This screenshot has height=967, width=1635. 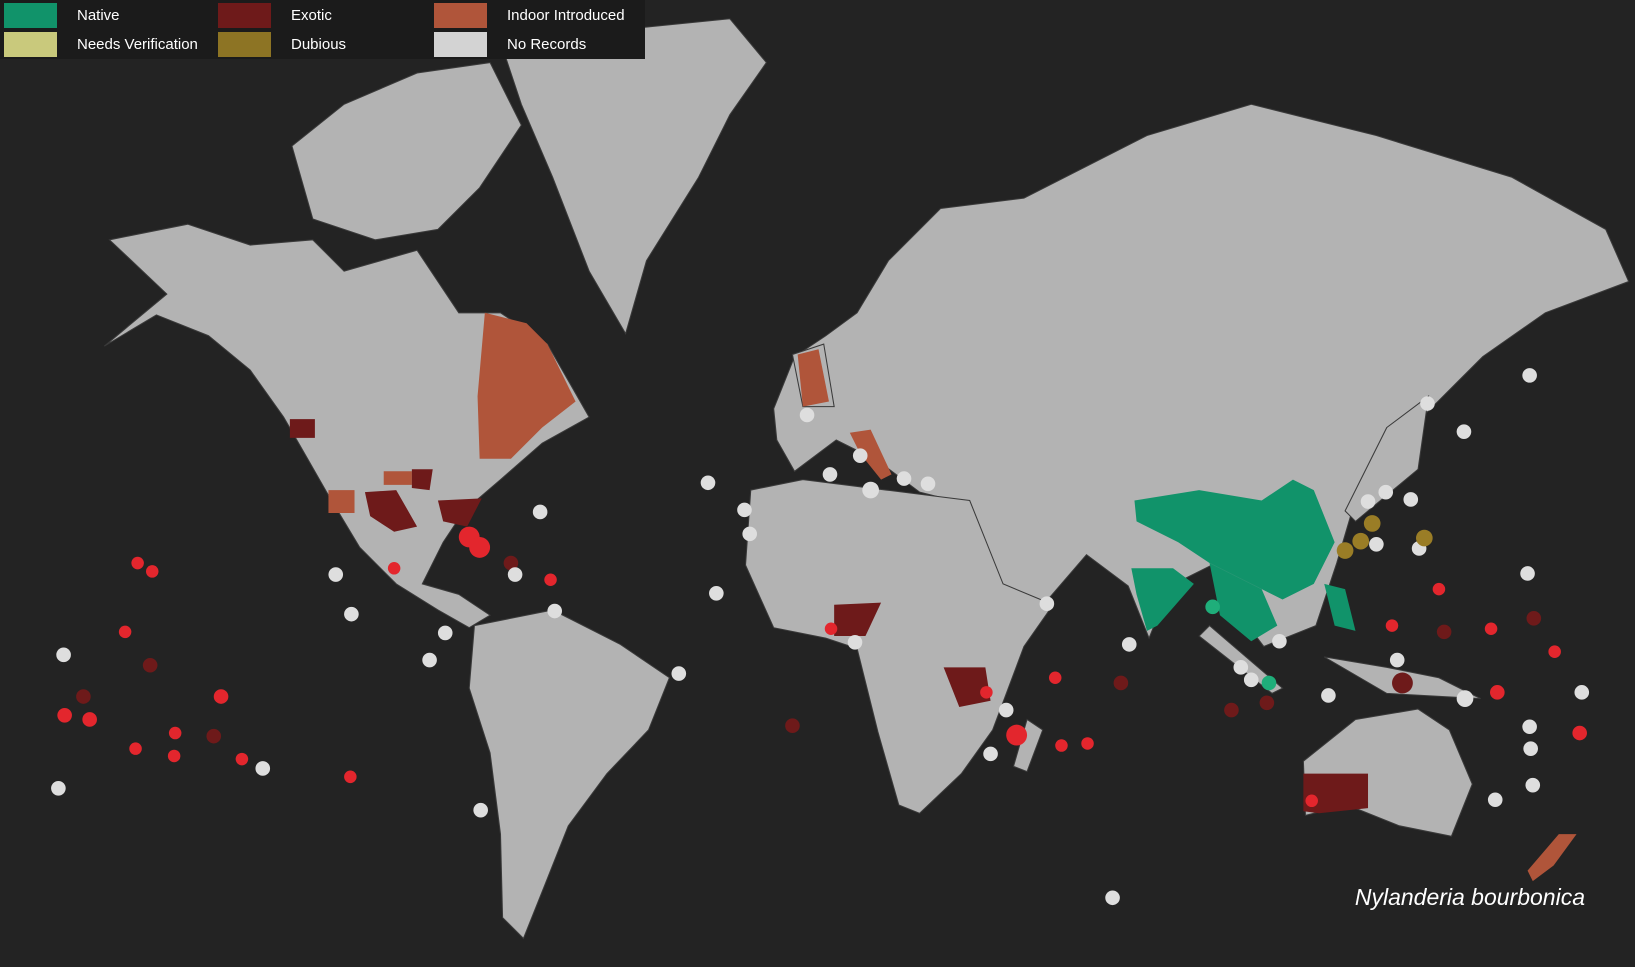 What do you see at coordinates (967, 687) in the screenshot?
I see `tanzania` at bounding box center [967, 687].